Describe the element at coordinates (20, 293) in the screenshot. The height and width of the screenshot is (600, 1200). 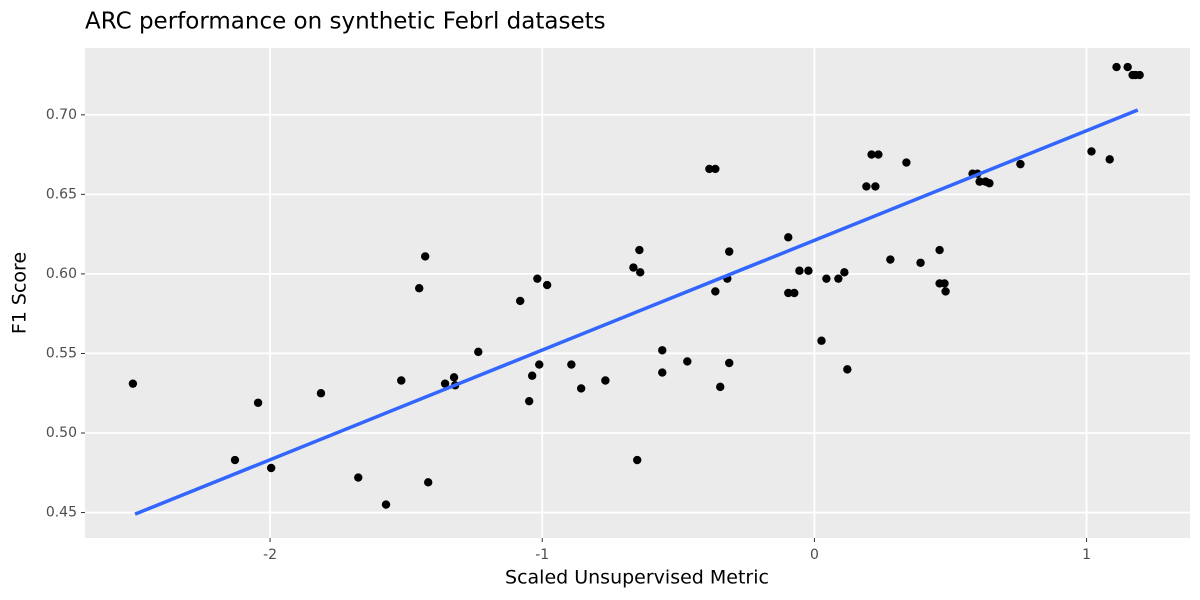
I see `y-axis-label: F1 Score` at that location.